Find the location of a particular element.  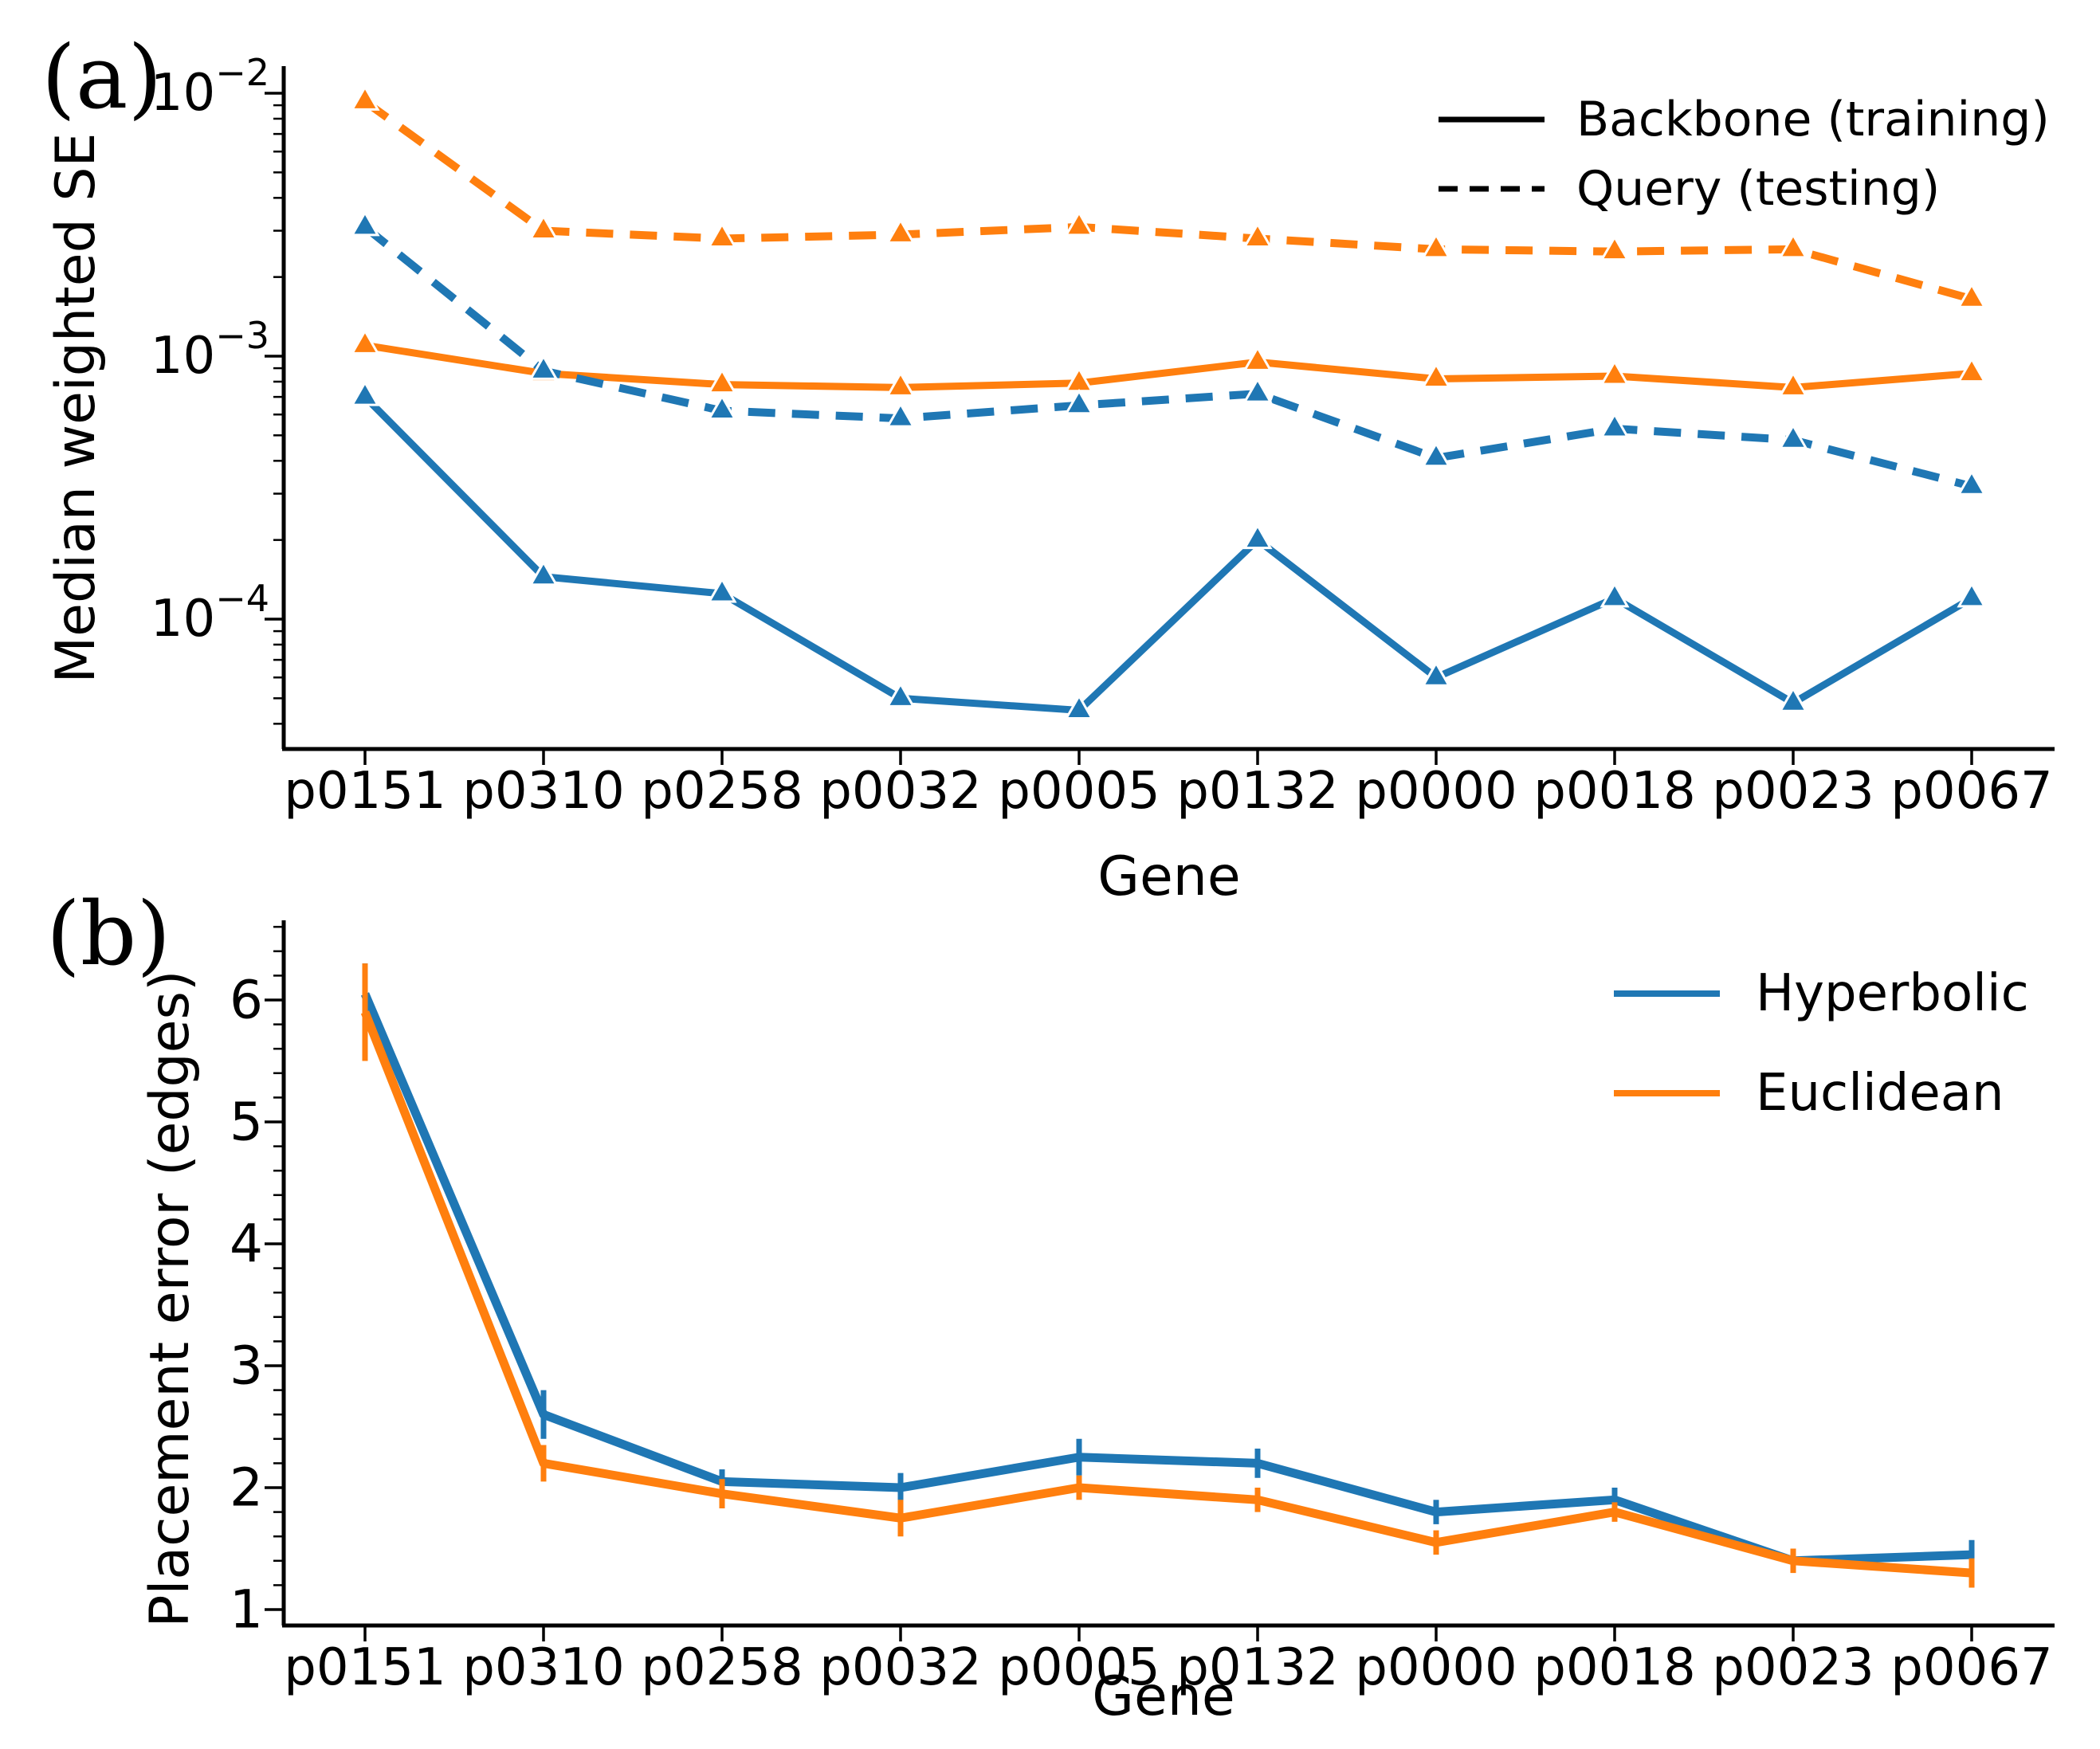

series-hyperbolic-query-marker-p0005 is located at coordinates (1079, 401).